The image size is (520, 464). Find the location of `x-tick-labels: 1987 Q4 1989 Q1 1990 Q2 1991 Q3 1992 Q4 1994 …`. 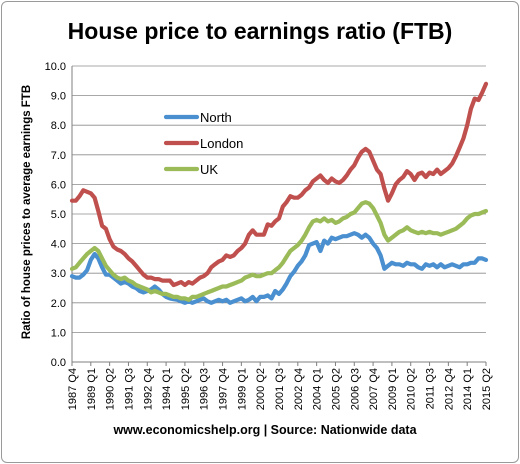

x-tick-labels: 1987 Q4 1989 Q1 1990 Q2 1991 Q3 1992 Q4 1994 … is located at coordinates (280, 389).